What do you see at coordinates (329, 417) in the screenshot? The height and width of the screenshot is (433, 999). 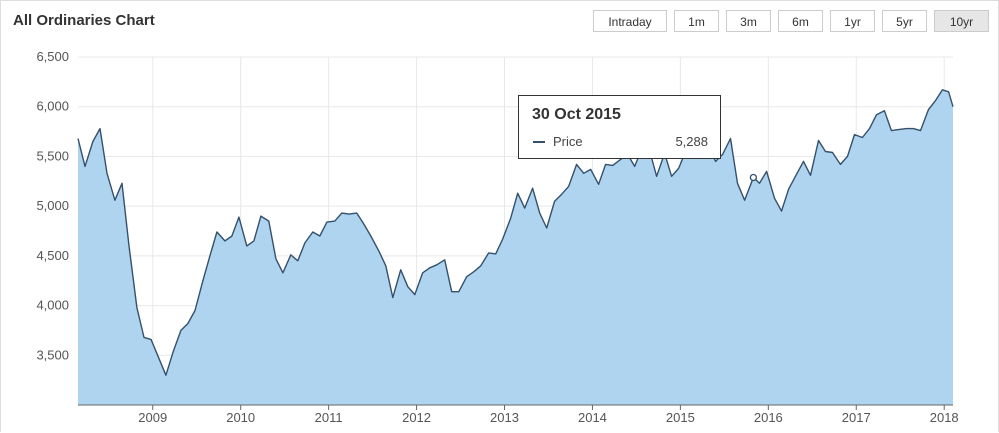 I see `x-tick-label: 2011` at bounding box center [329, 417].